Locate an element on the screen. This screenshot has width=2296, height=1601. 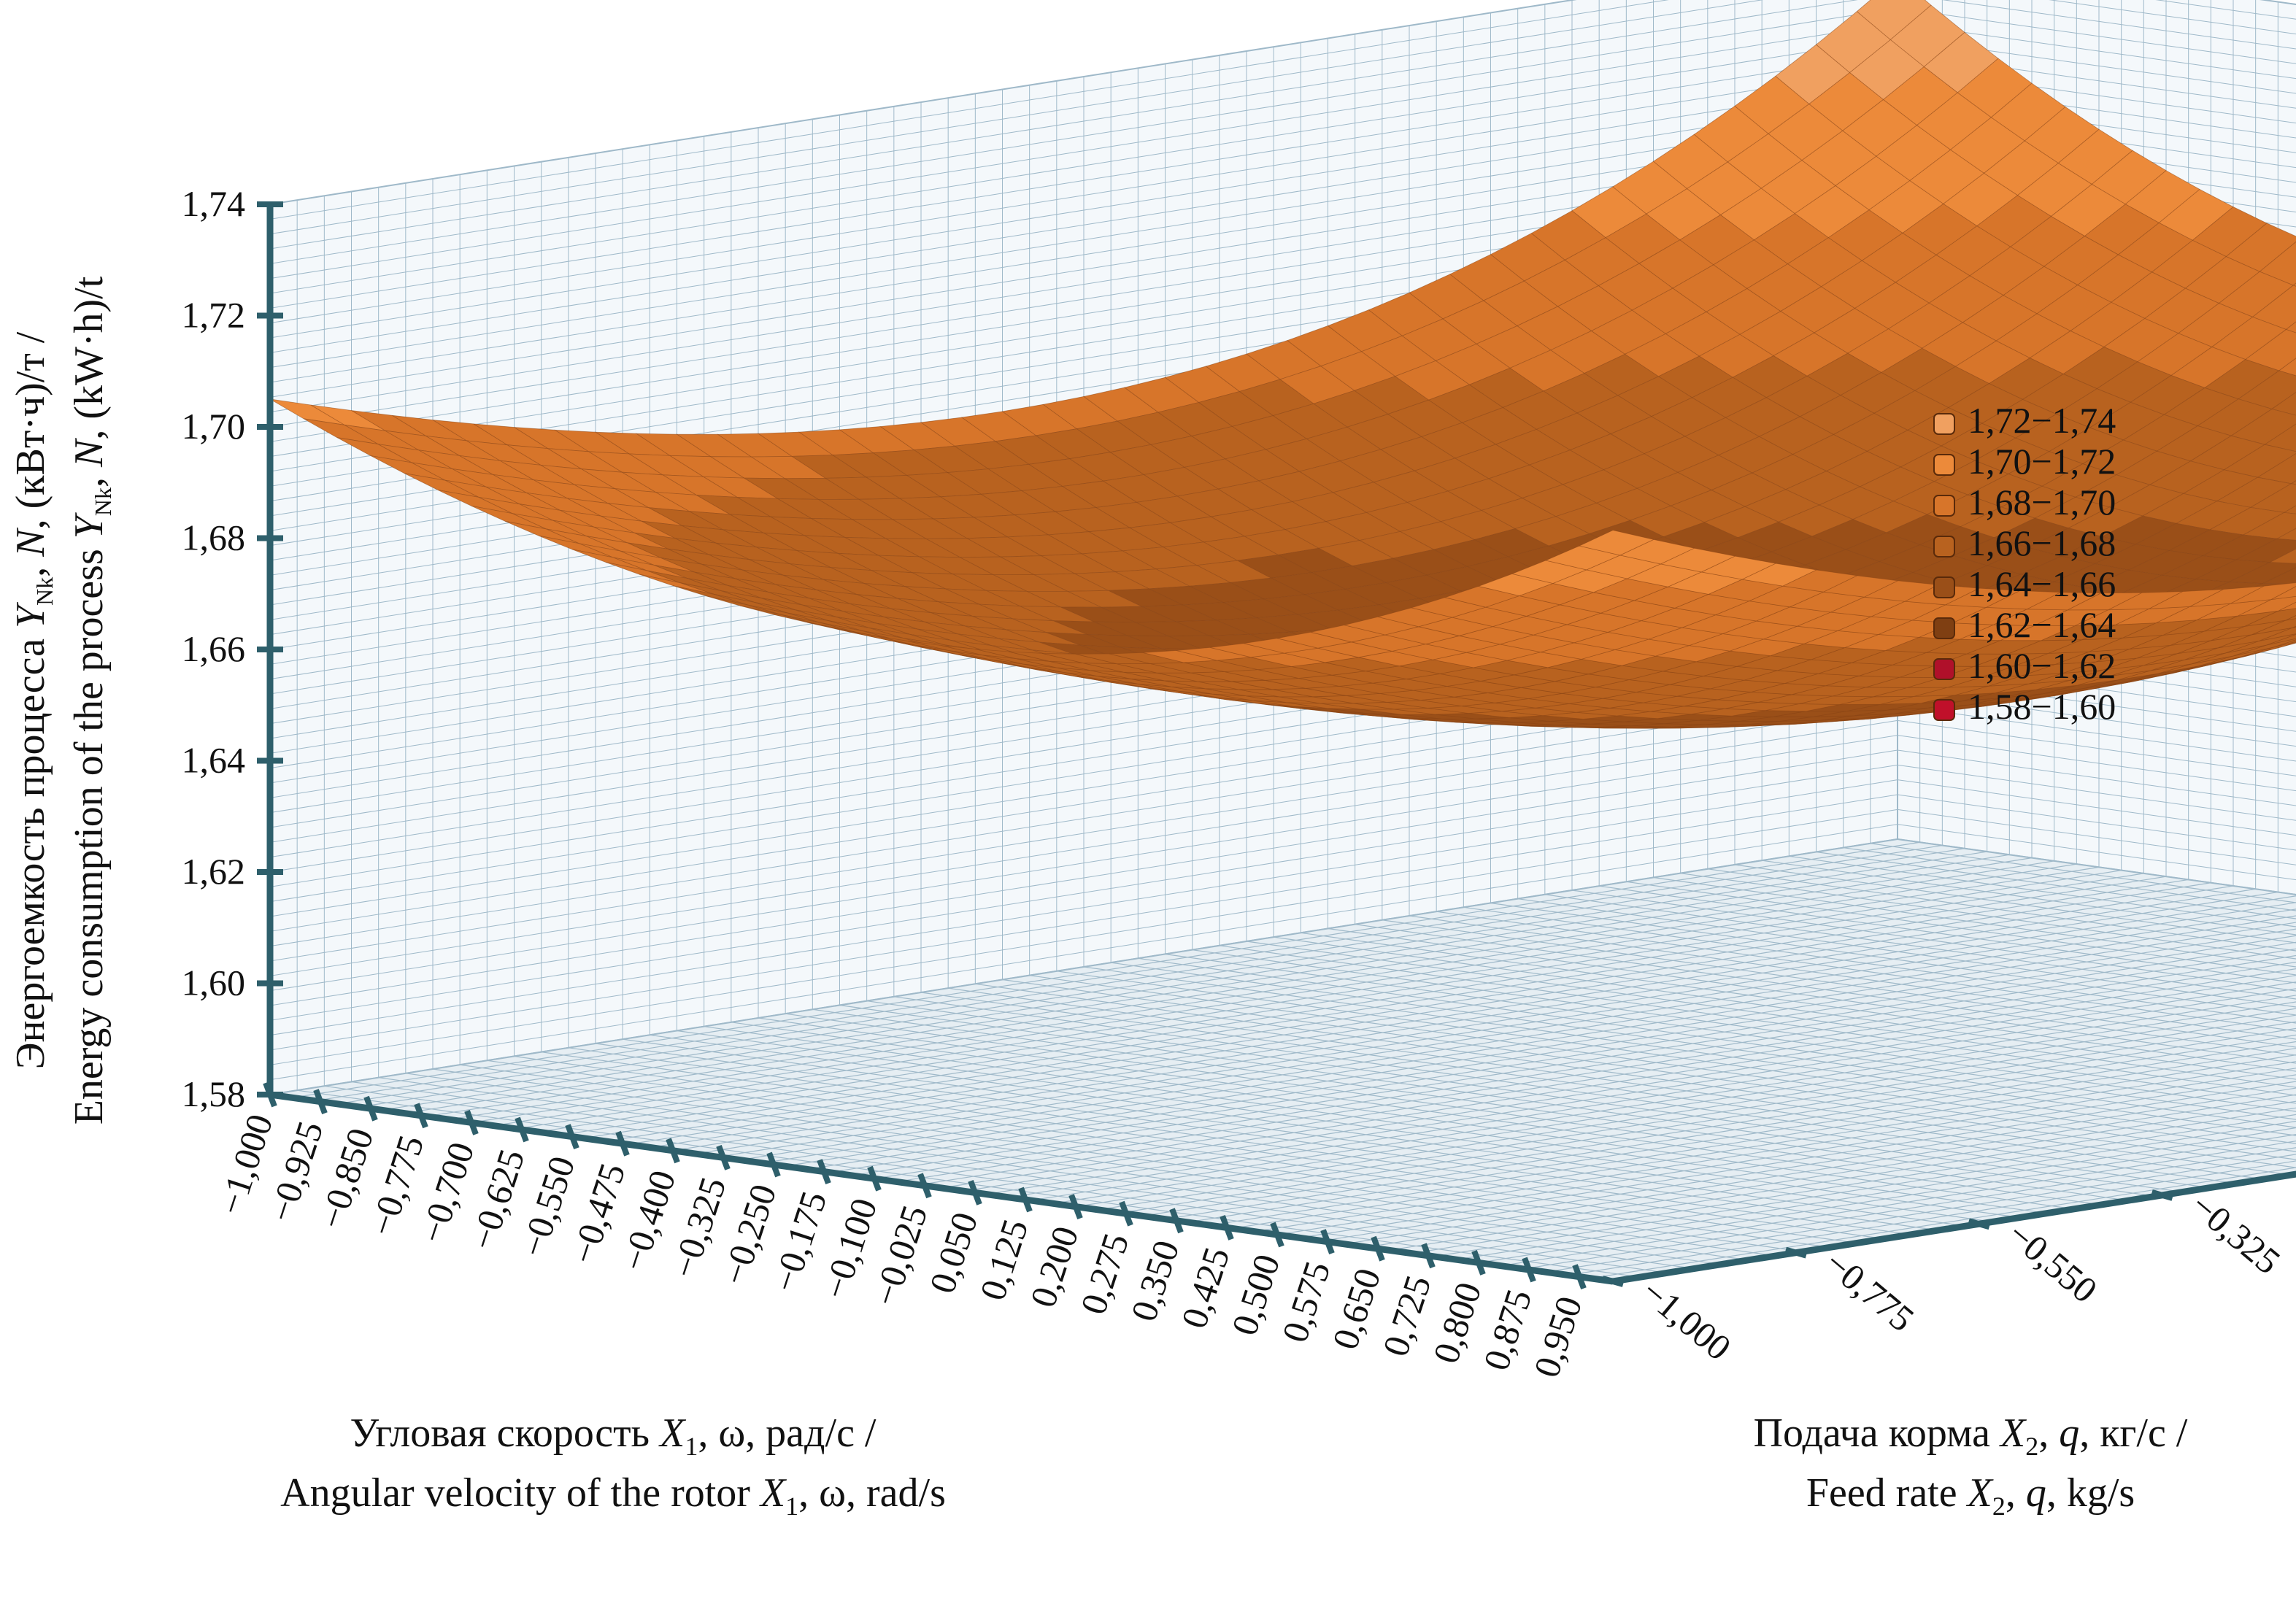
legend-label: 1,60−1,62 is located at coordinates (2042, 666).